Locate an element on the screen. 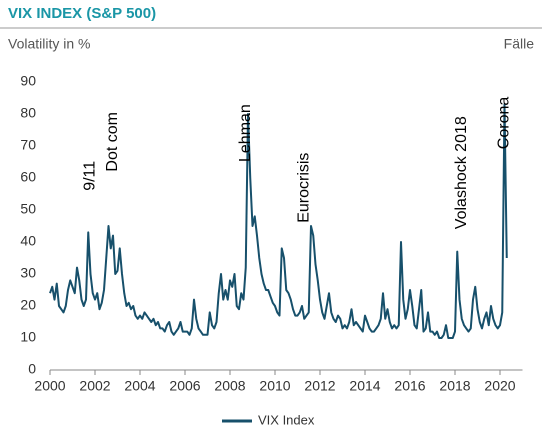 The height and width of the screenshot is (438, 542). y-tick-label: 70 is located at coordinates (28, 145).